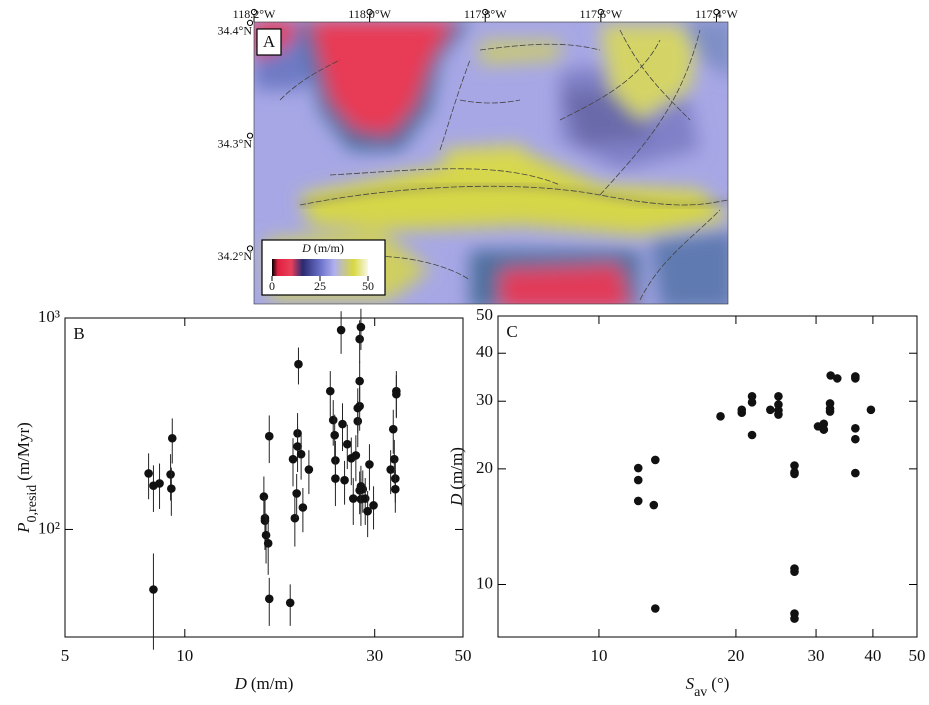 This screenshot has height=705, width=929. What do you see at coordinates (369, 14) in the screenshot?
I see `x-tick-label: 118.0°W` at bounding box center [369, 14].